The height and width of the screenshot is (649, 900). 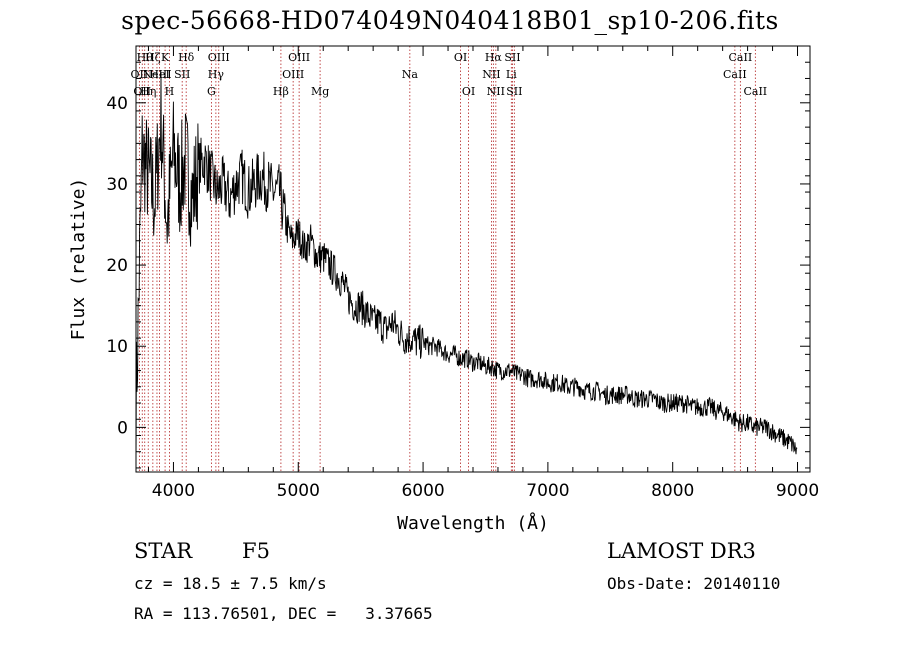 What do you see at coordinates (320, 91) in the screenshot?
I see `line-label: Mg` at bounding box center [320, 91].